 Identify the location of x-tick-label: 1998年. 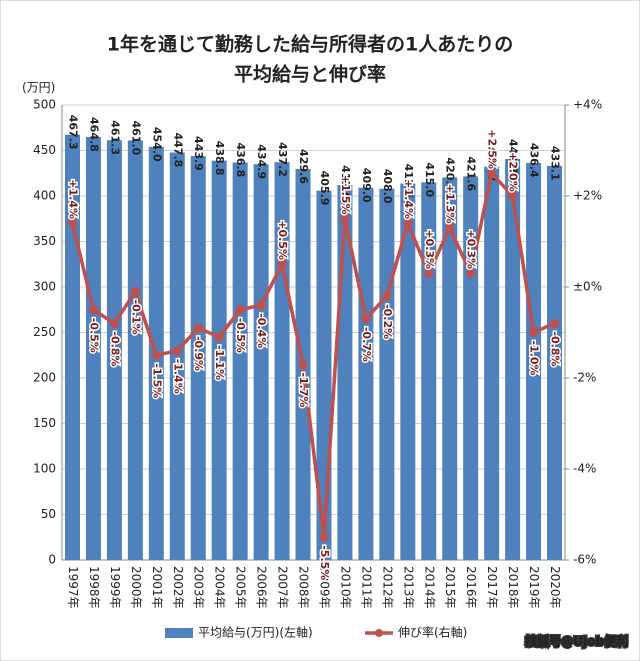
(94, 587).